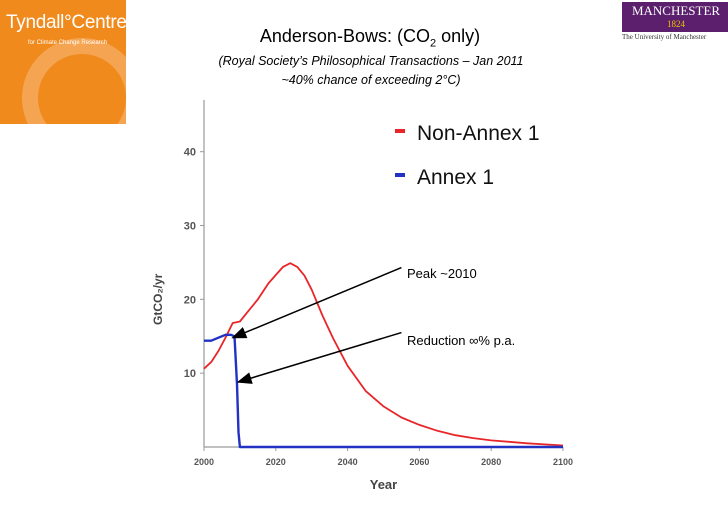 The width and height of the screenshot is (728, 515). Describe the element at coordinates (455, 177) in the screenshot. I see `legend-label-annex-1: Annex 1` at that location.